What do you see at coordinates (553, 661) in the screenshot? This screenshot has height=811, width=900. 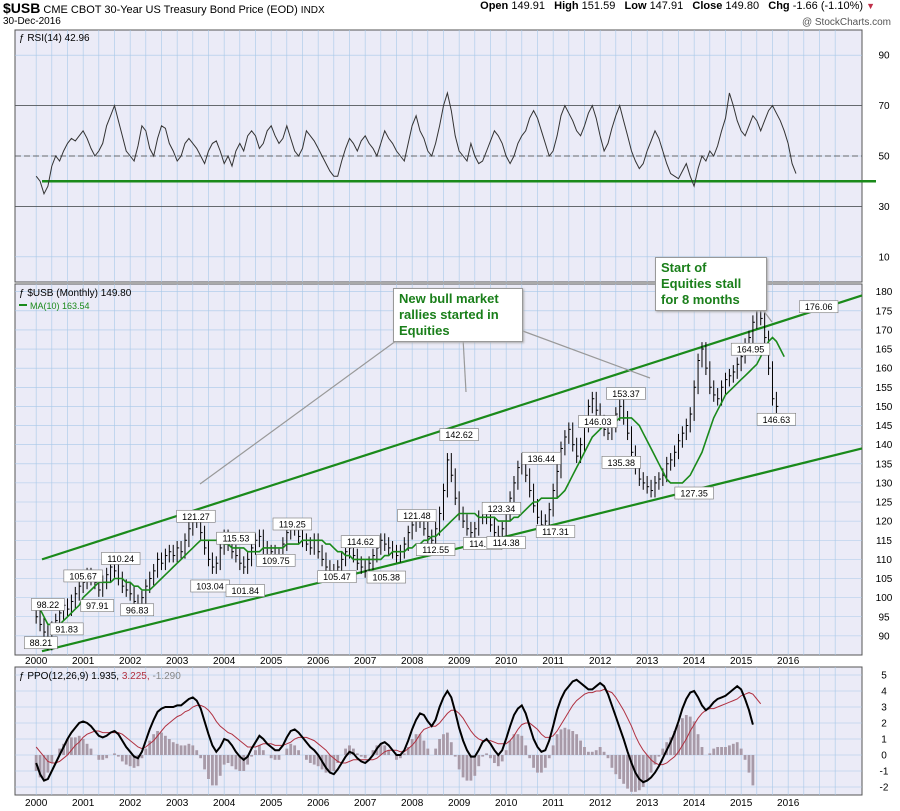 I see `price-xtick: 2011` at bounding box center [553, 661].